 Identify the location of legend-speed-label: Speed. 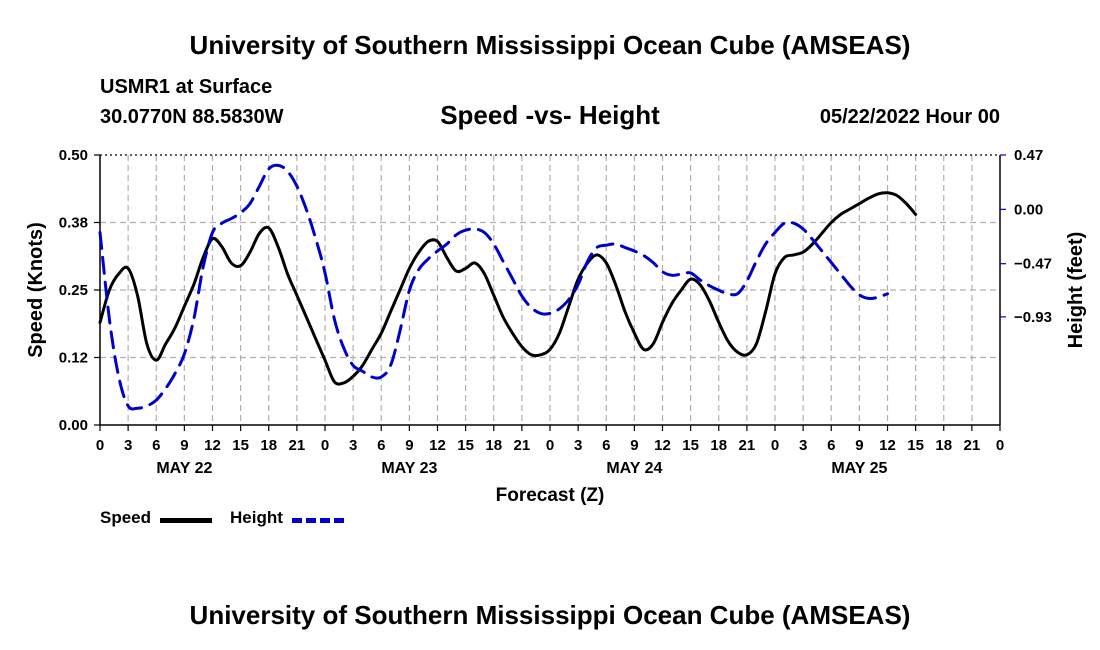
(126, 517).